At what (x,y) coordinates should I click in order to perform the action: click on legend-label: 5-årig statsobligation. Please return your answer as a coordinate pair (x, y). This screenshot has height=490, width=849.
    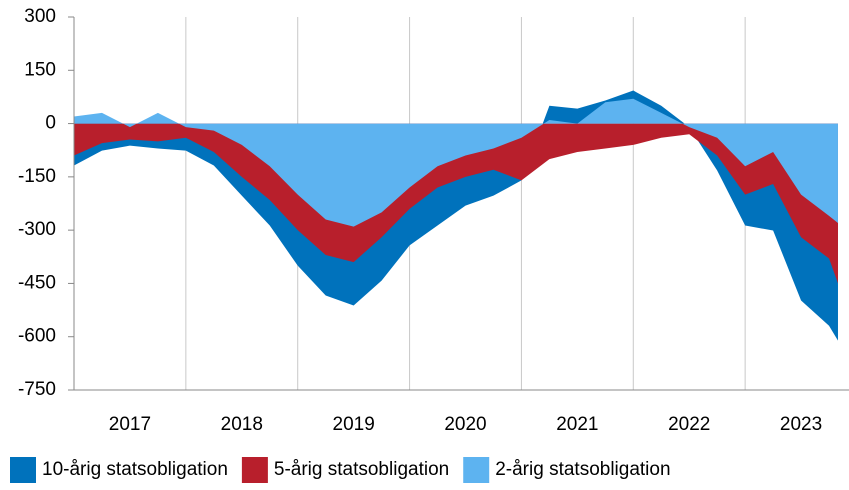
    Looking at the image, I should click on (361, 469).